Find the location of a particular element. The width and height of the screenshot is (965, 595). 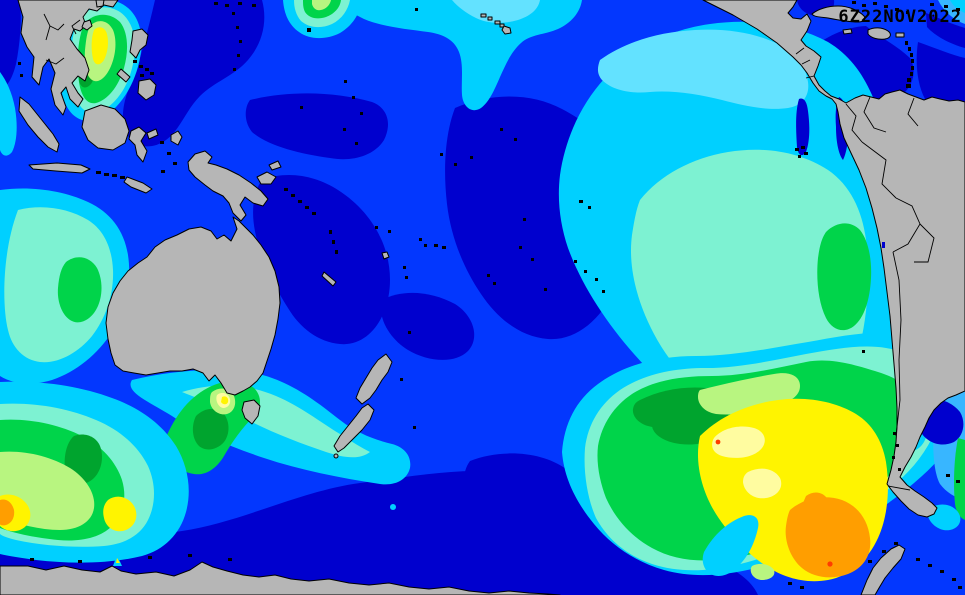

small-cyan-dot-east-of-nz is located at coordinates (393, 507).